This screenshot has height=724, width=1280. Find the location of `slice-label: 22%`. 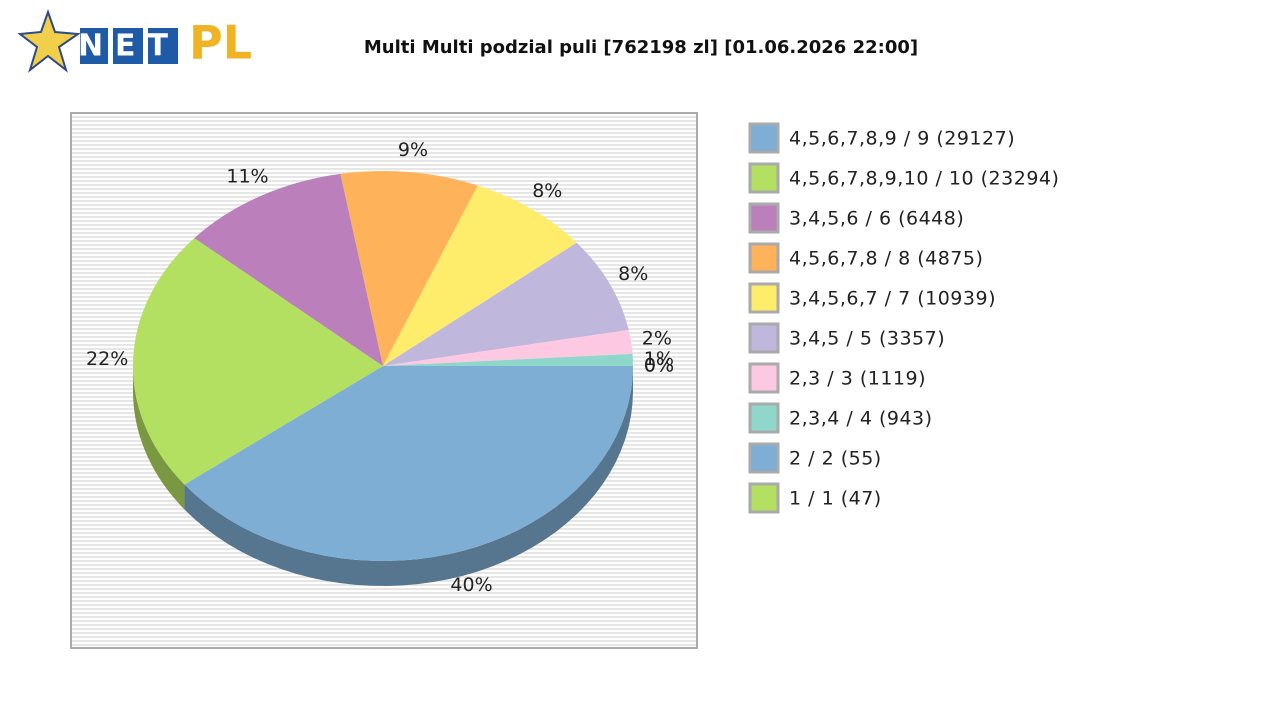

slice-label: 22% is located at coordinates (107, 359).